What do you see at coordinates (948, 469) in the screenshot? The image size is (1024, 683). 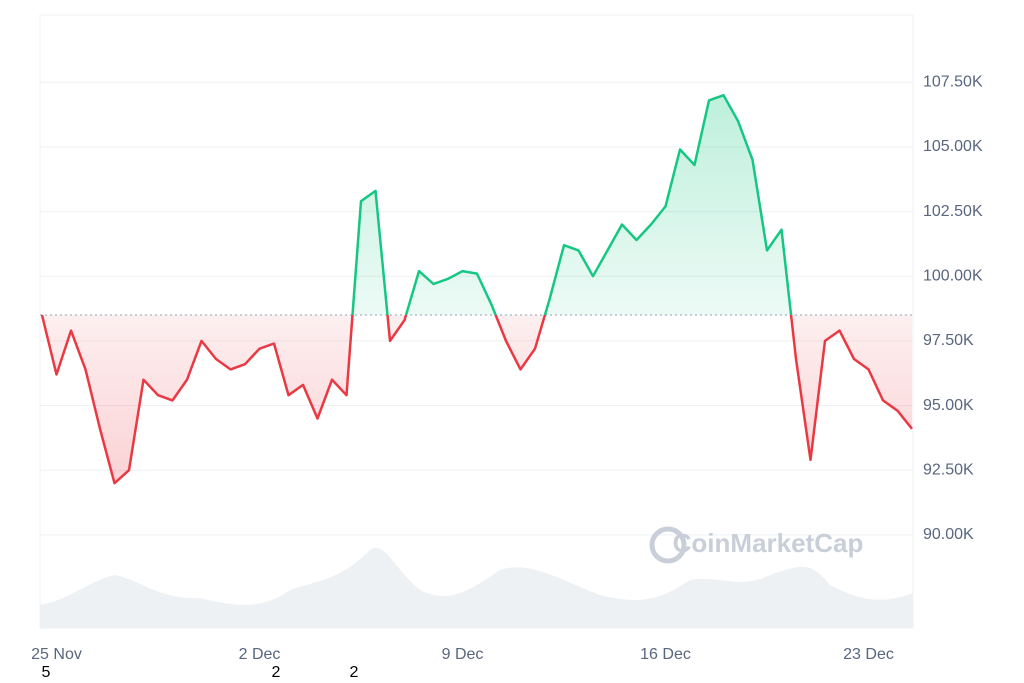 I see `y-tick-label: 92.50K` at bounding box center [948, 469].